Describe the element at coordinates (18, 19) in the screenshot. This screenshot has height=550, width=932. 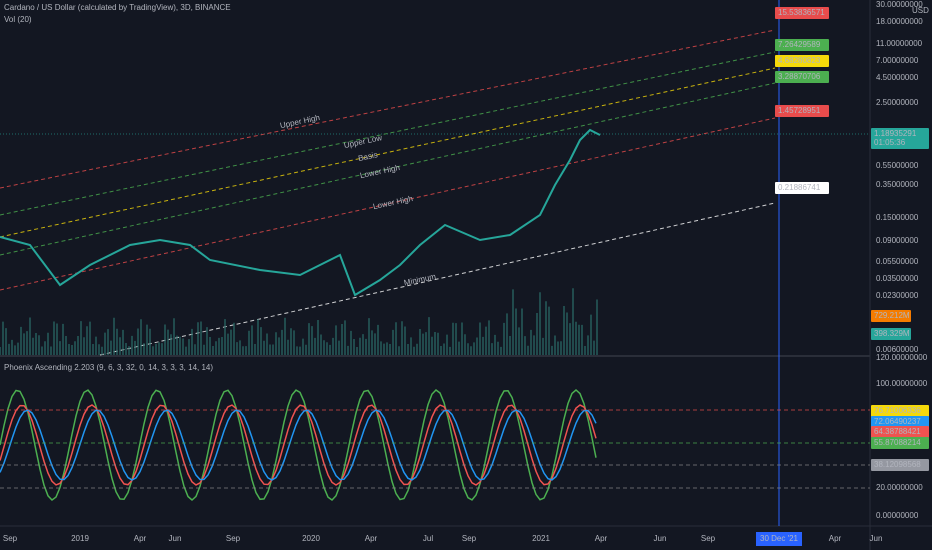
I see `volume-title: Vol (20)` at that location.